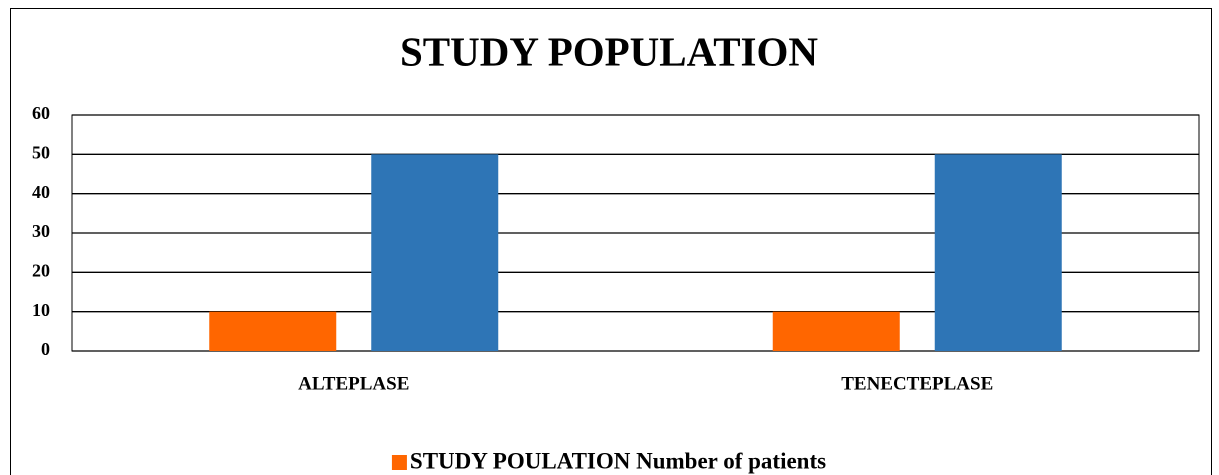 Image resolution: width=1219 pixels, height=475 pixels. What do you see at coordinates (41, 152) in the screenshot?
I see `y-tick-label: 50` at bounding box center [41, 152].